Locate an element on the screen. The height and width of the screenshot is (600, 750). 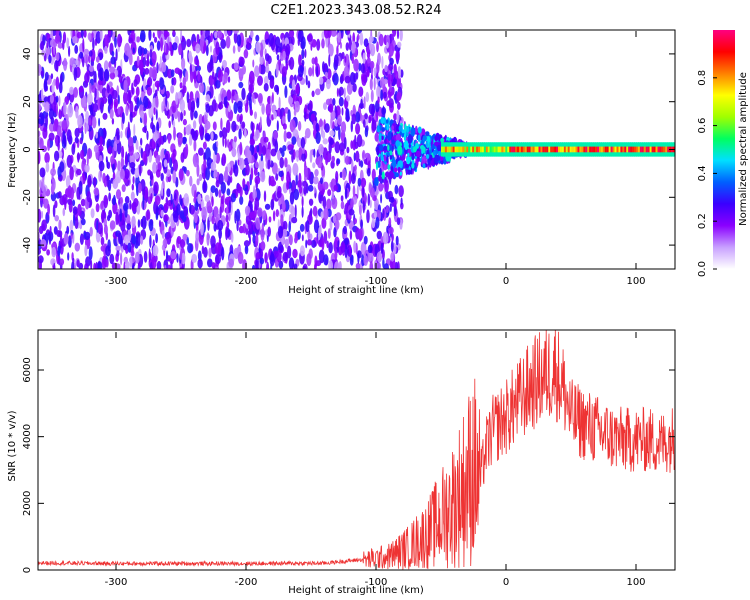
spectrogram-y-tick-label: 20 is located at coordinates (27, 101).